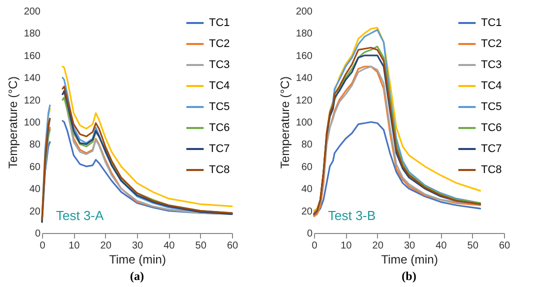 The height and width of the screenshot is (287, 550). I want to click on annotation: Test 3-A, so click(80, 215).